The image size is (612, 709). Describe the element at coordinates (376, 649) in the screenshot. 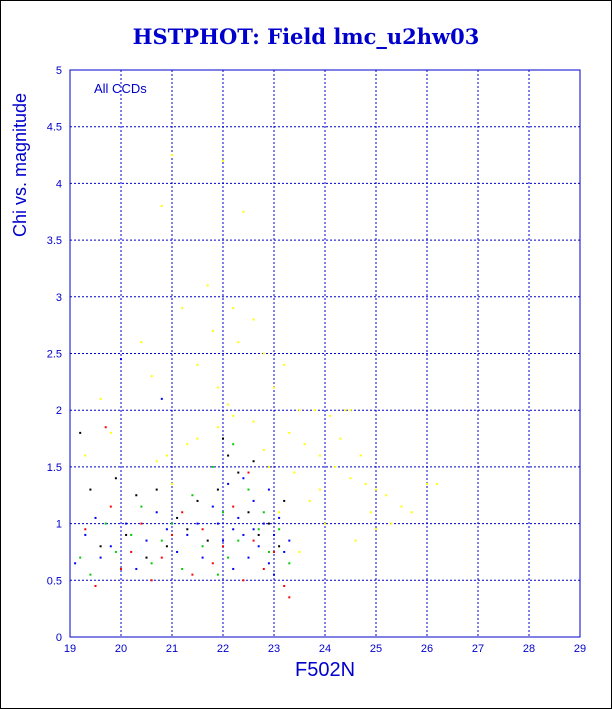

I see `x-tick-label: 25` at that location.